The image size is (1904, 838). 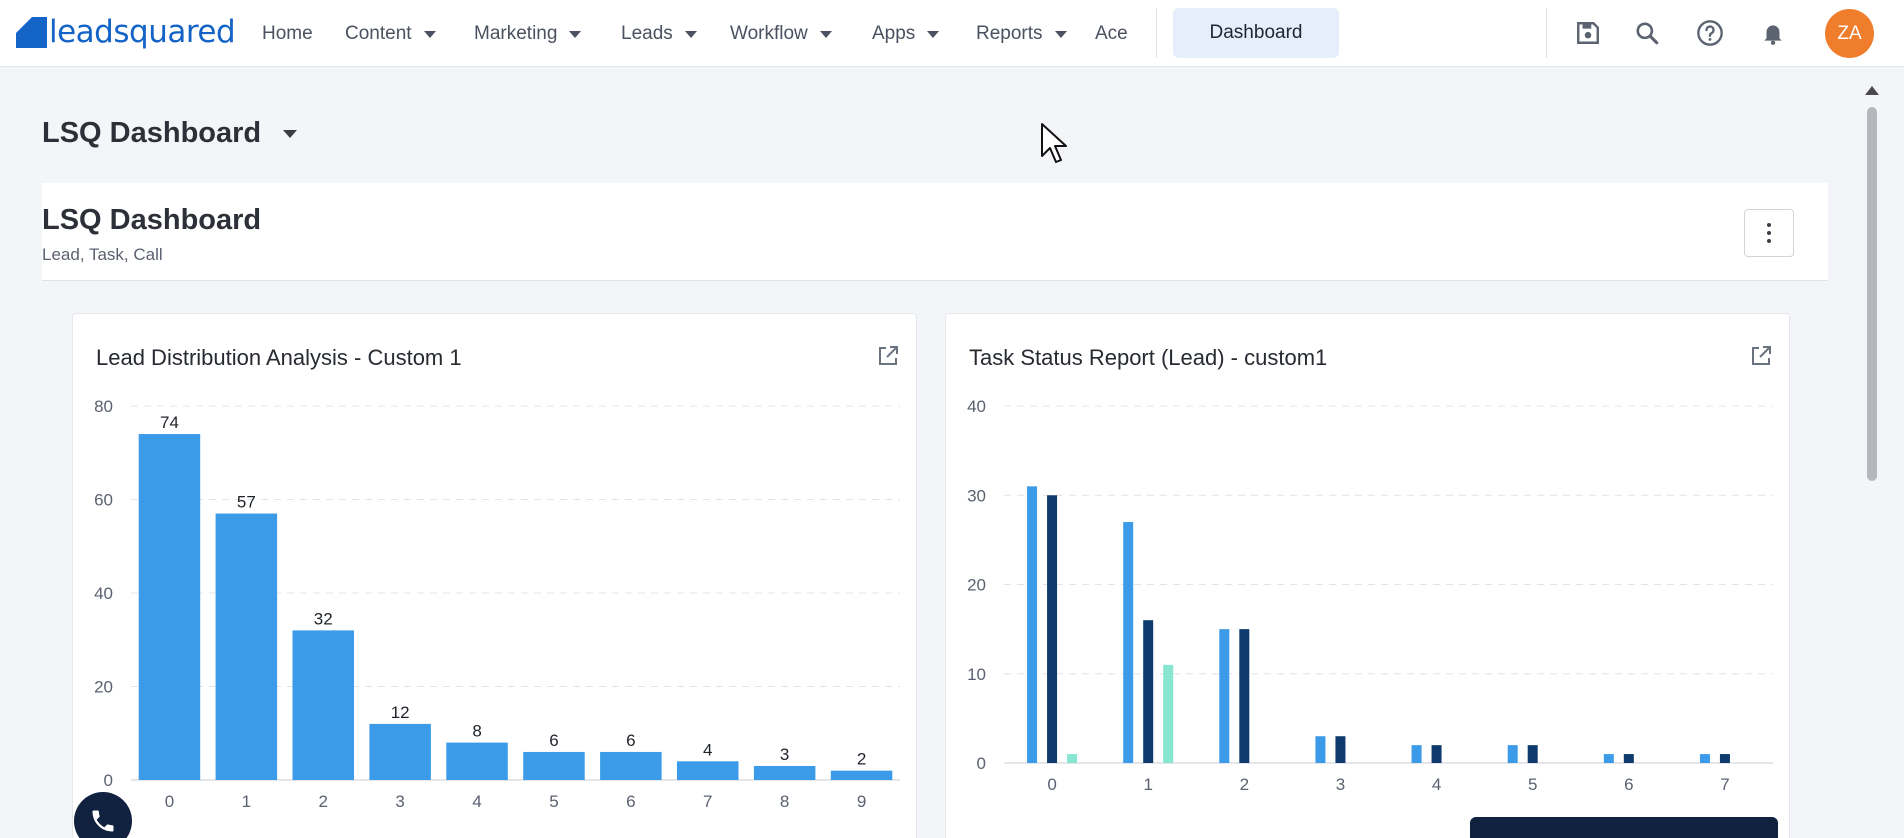 What do you see at coordinates (976, 406) in the screenshot?
I see `y-tick-label: 40` at bounding box center [976, 406].